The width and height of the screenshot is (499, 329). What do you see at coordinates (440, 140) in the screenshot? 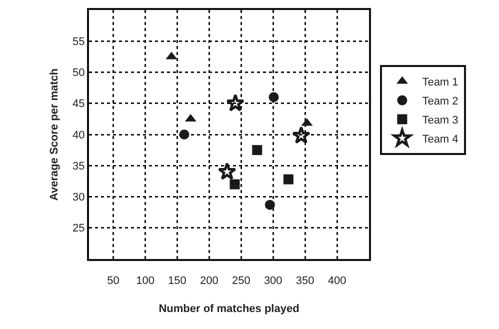
I see `legend-label: Team 4` at bounding box center [440, 140].